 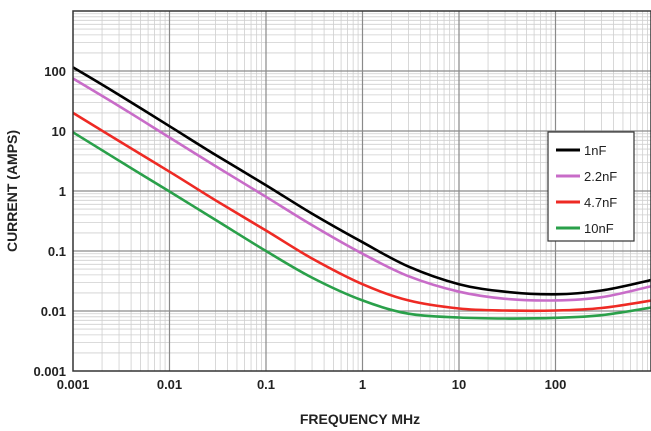 I want to click on y-tick-label: 1, so click(x=62, y=191).